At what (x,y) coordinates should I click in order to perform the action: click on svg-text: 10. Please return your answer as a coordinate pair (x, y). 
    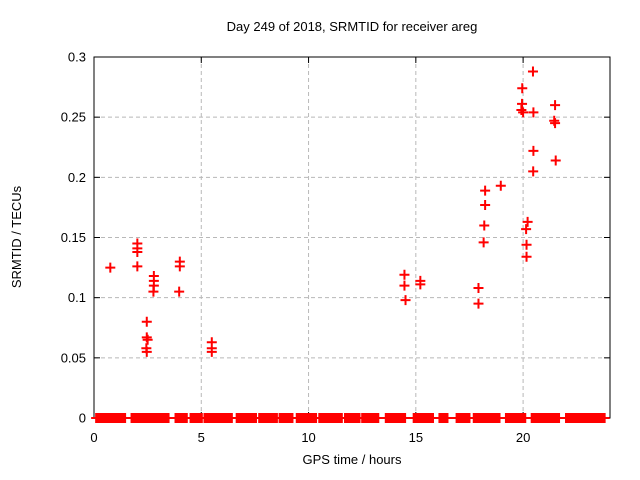
    Looking at the image, I should click on (308, 437).